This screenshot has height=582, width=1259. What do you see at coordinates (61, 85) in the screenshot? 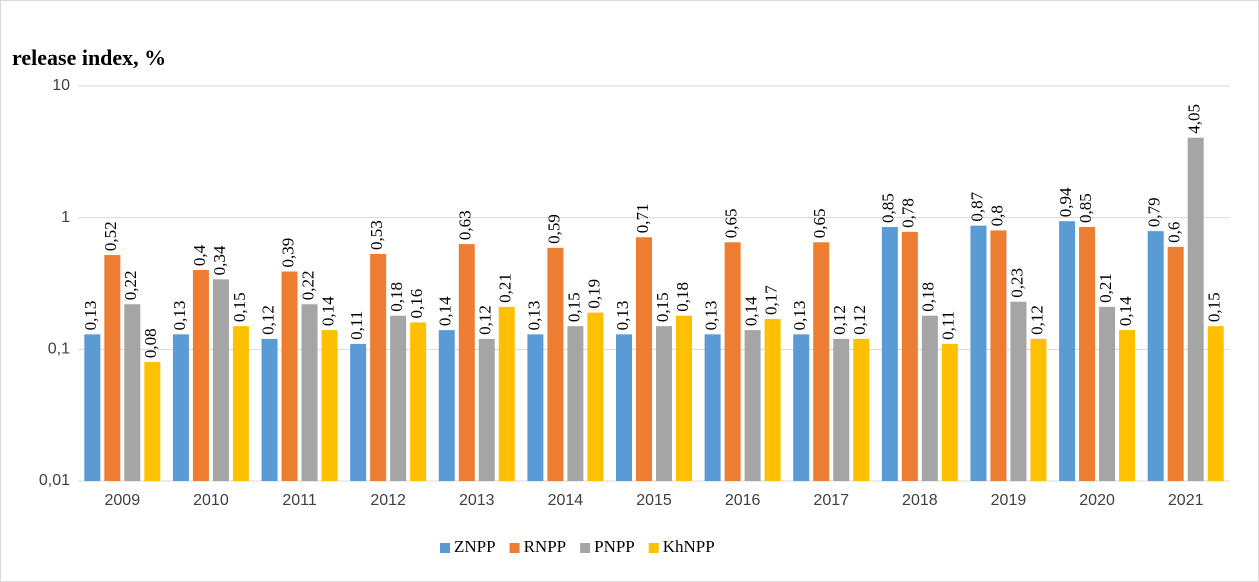
I see `y-tick-label: 10` at bounding box center [61, 85].